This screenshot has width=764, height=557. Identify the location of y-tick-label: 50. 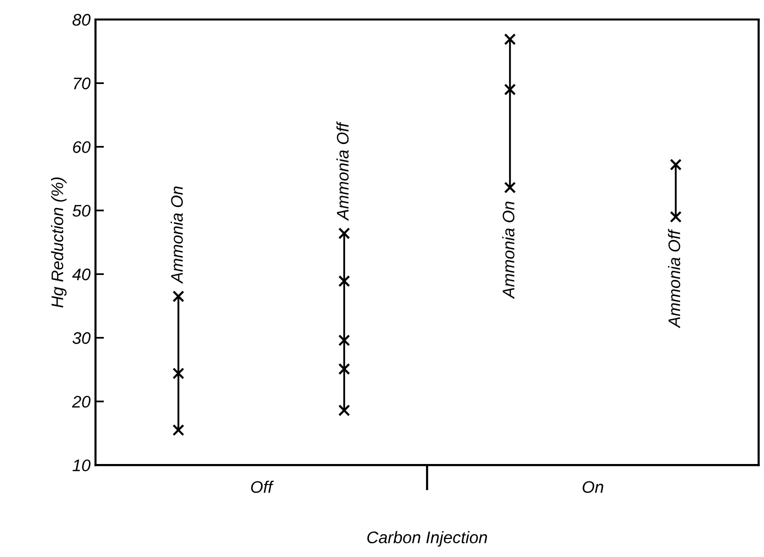
(81, 210).